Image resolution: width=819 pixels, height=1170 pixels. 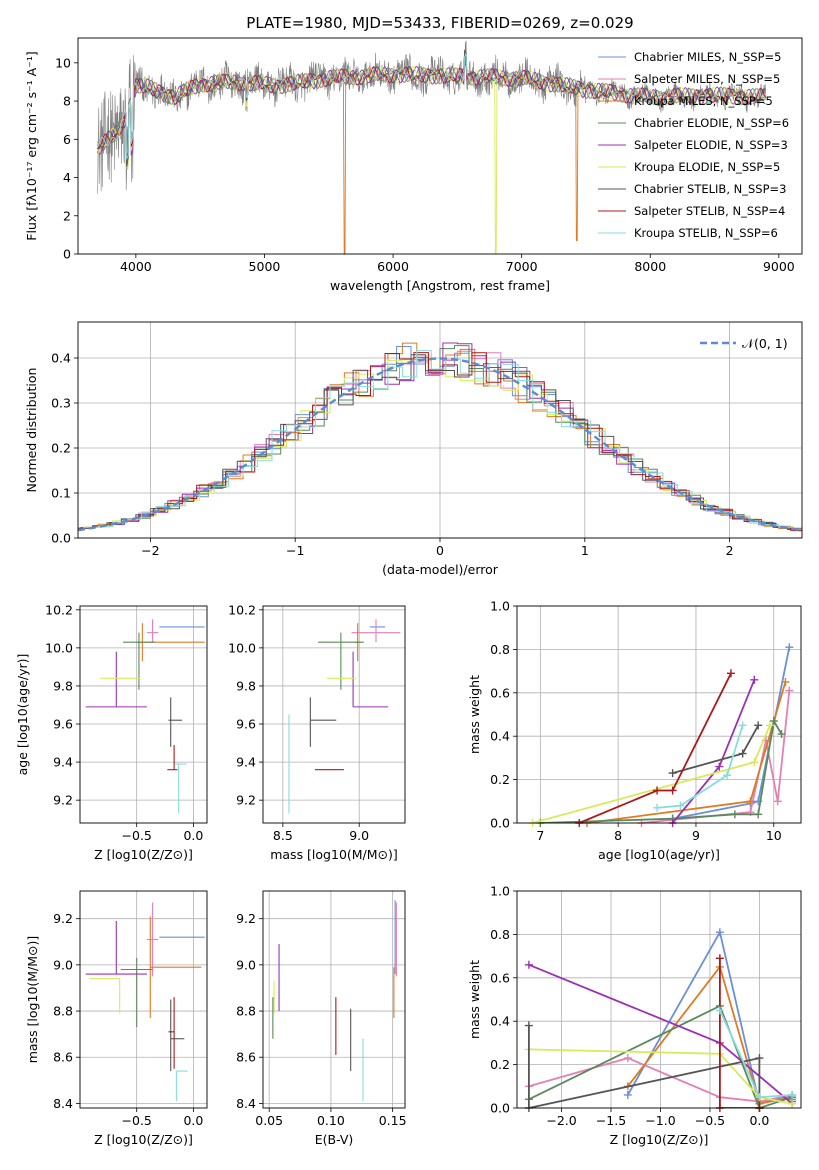 I want to click on x-tick-label: 6000, so click(x=393, y=266).